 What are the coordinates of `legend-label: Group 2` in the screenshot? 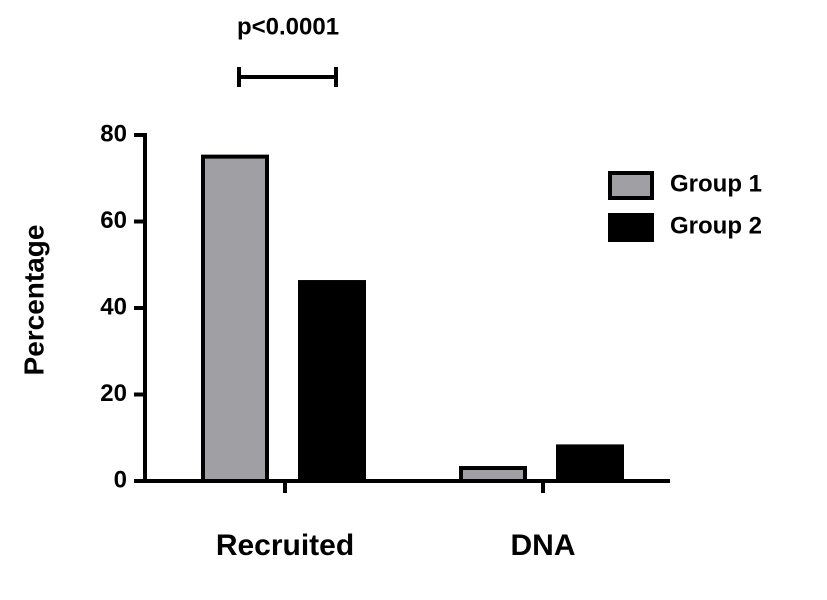 It's located at (716, 225).